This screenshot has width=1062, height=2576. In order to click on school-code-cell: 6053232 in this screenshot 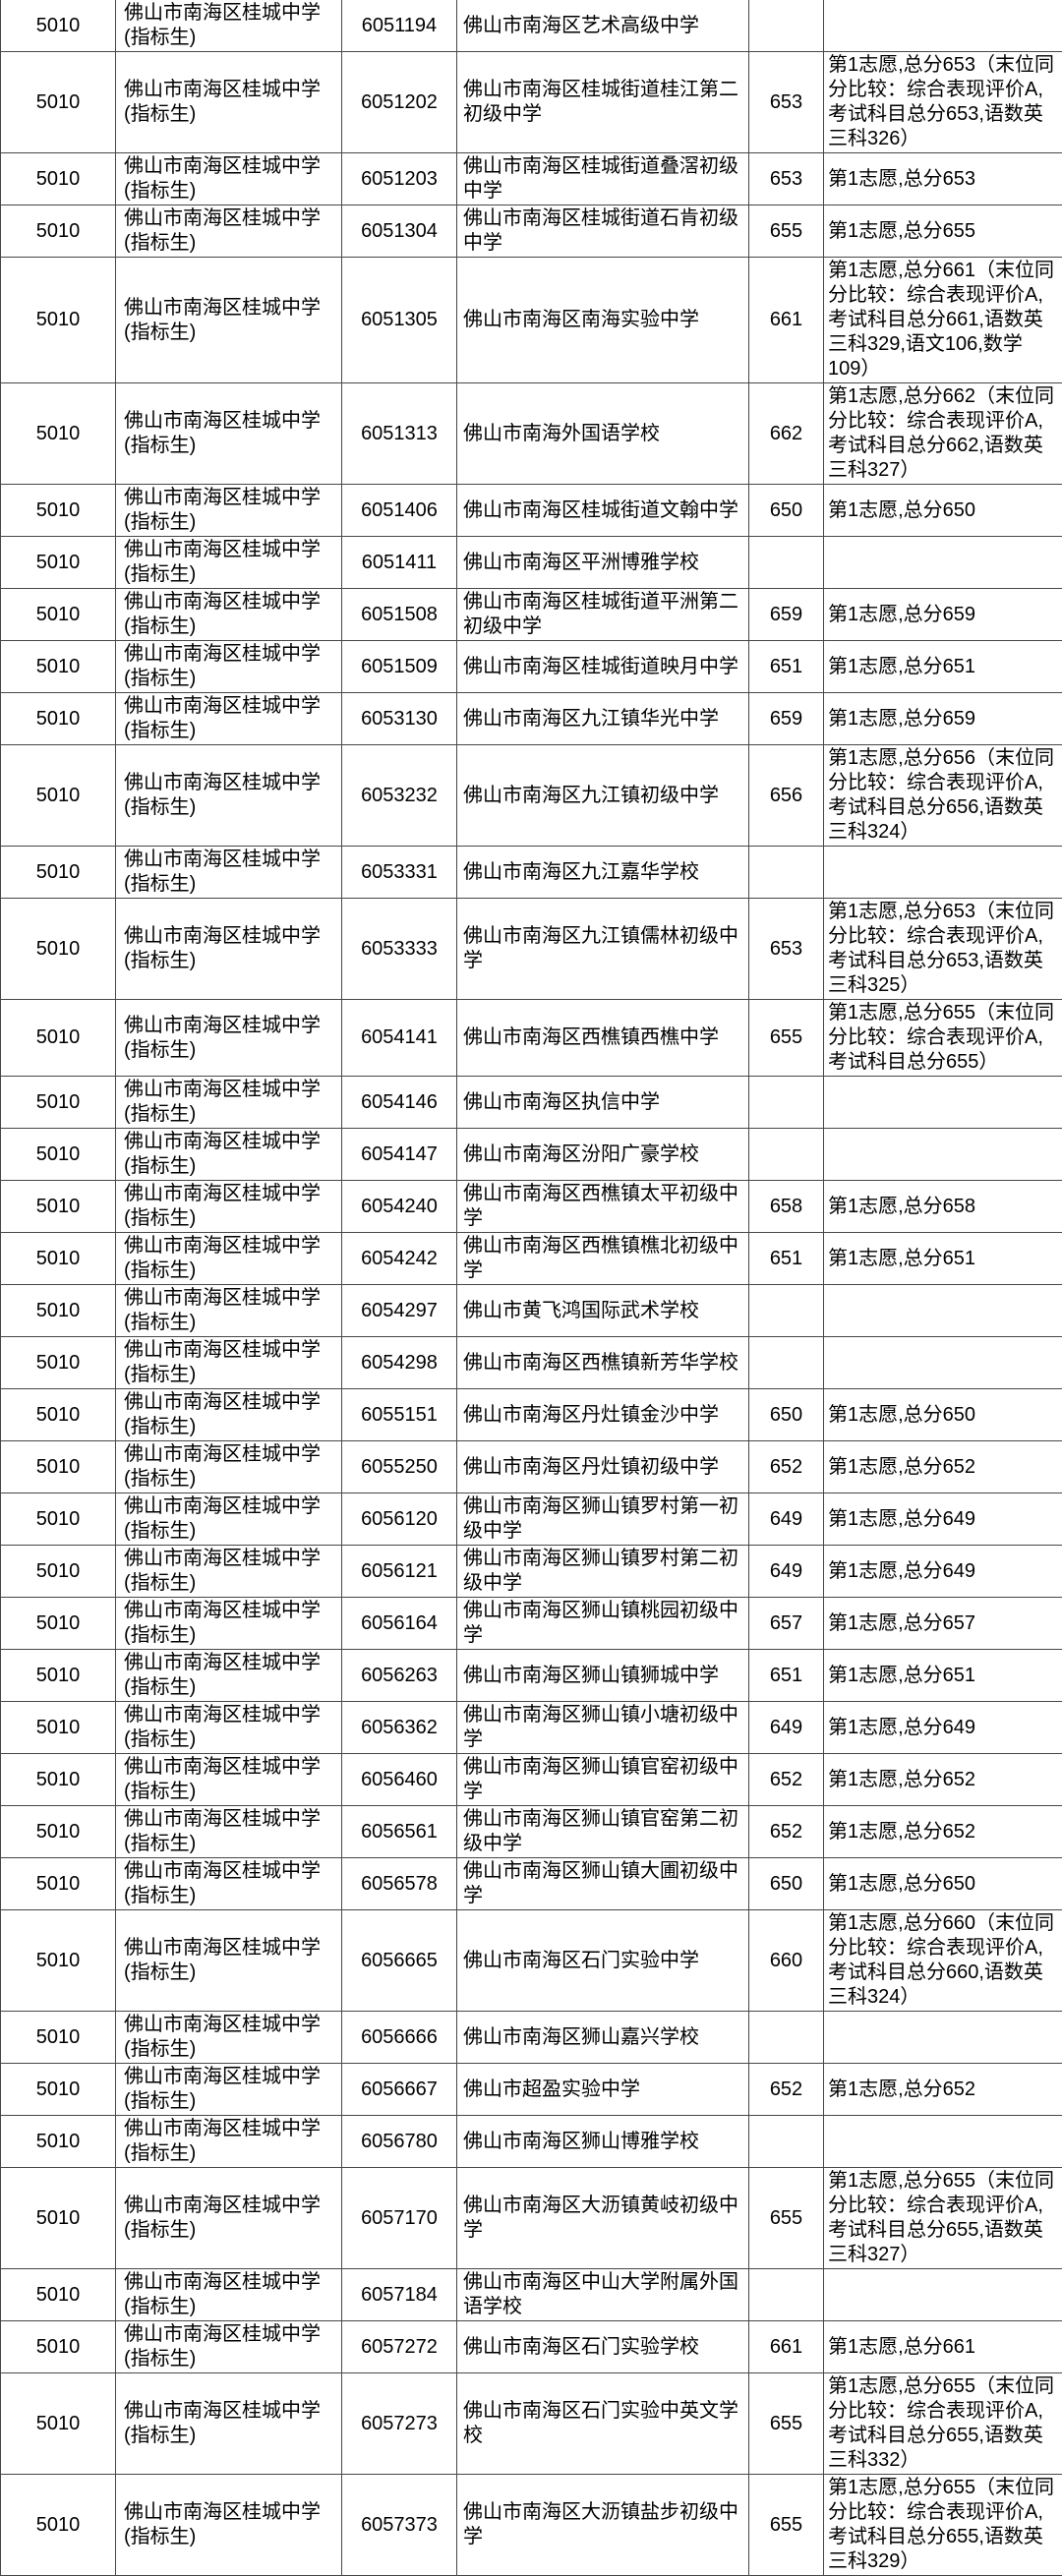, I will do `click(399, 796)`.